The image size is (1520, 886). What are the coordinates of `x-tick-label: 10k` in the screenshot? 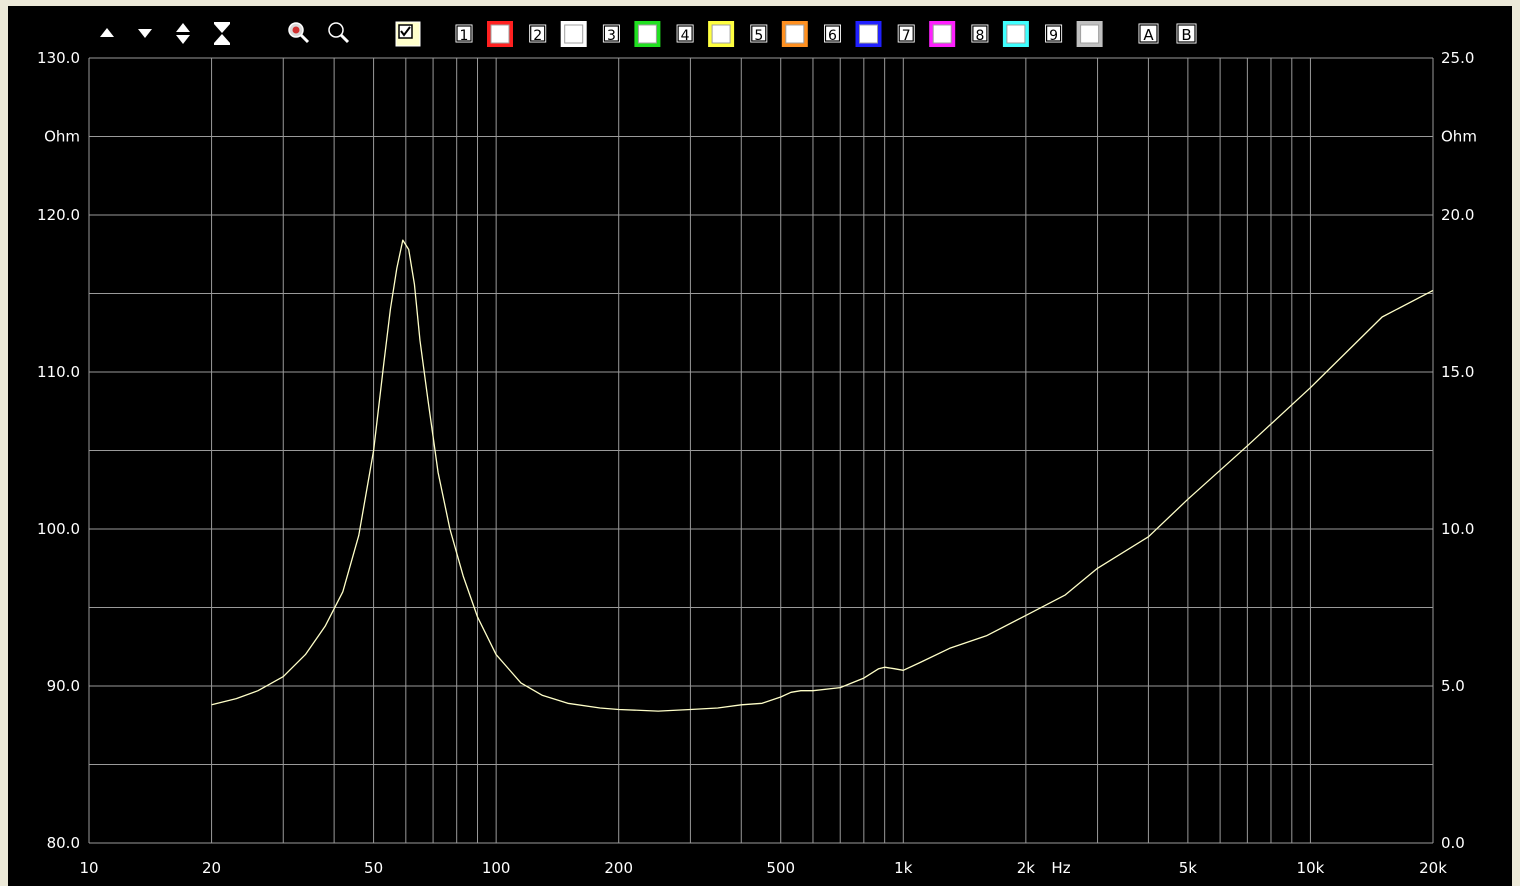 It's located at (1311, 868).